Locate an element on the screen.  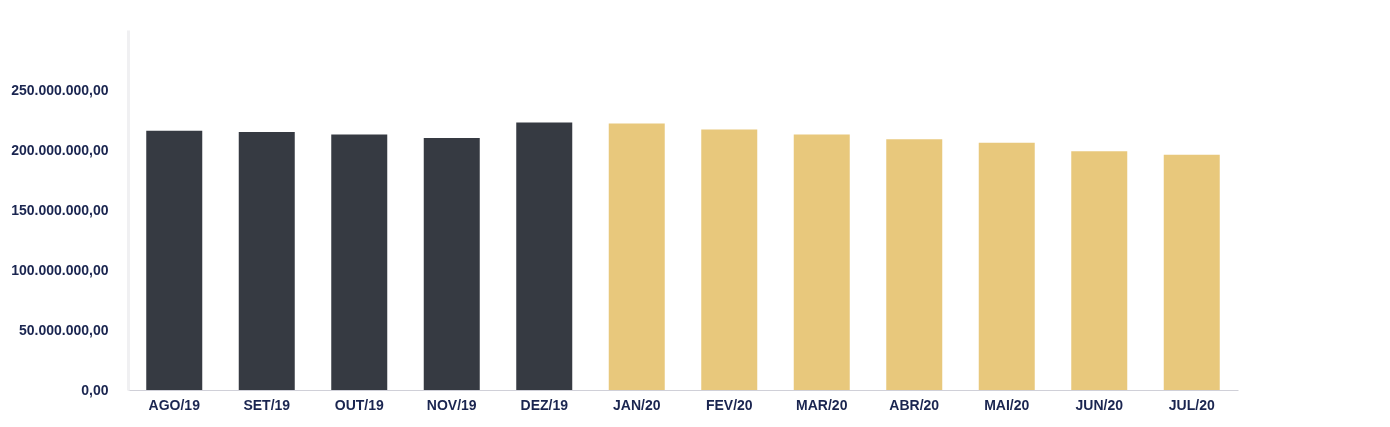
y-tick-label: 50.000.000,00 is located at coordinates (63, 329).